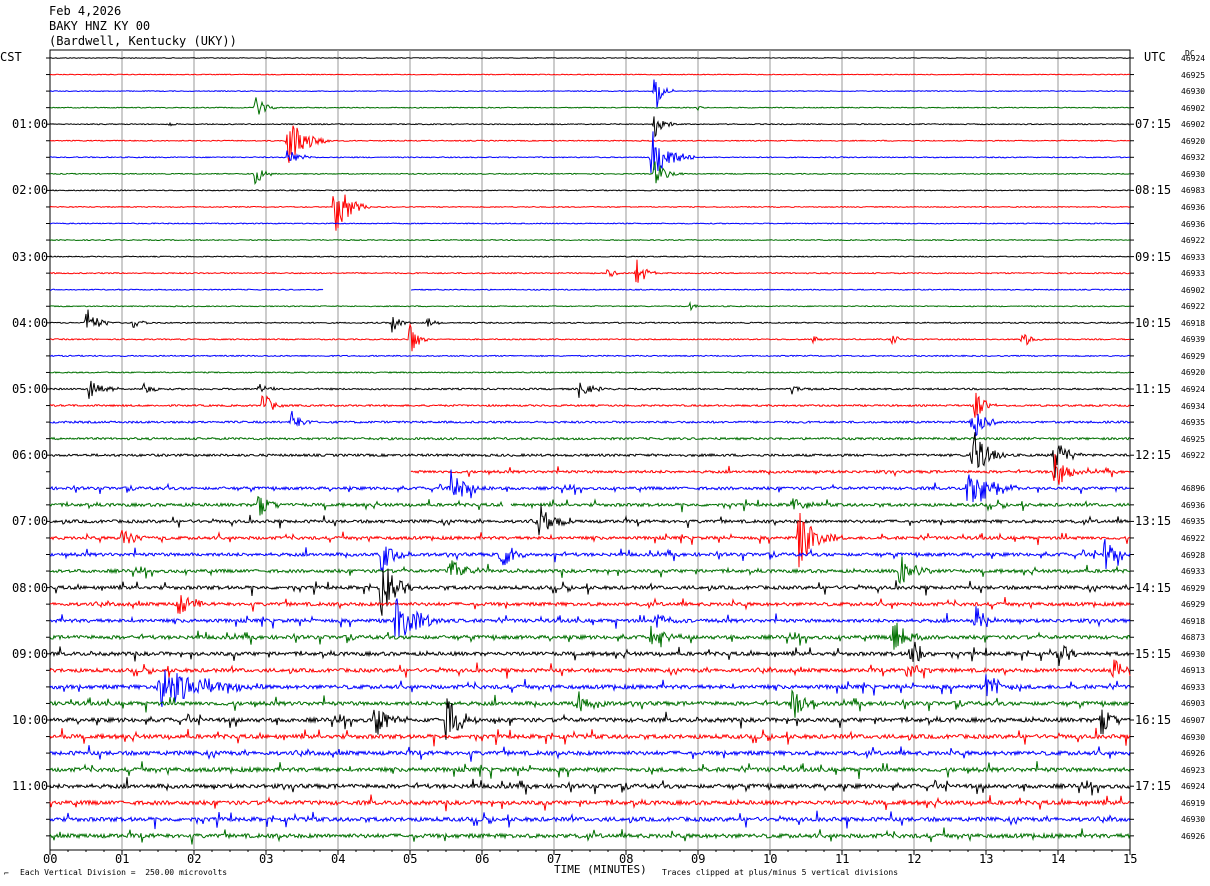  I want to click on dc-value: 46939, so click(1193, 340).